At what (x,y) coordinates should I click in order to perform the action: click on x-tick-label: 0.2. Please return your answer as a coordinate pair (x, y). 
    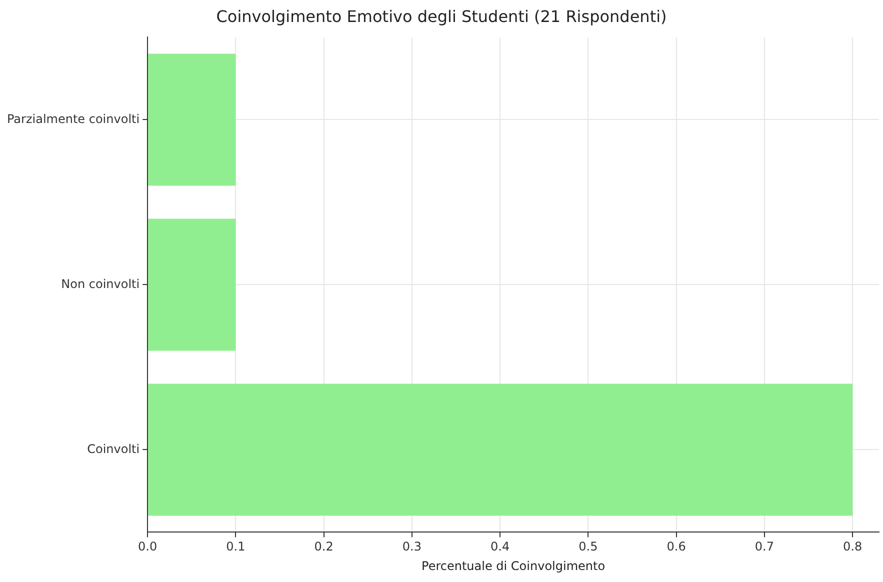
    Looking at the image, I should click on (324, 547).